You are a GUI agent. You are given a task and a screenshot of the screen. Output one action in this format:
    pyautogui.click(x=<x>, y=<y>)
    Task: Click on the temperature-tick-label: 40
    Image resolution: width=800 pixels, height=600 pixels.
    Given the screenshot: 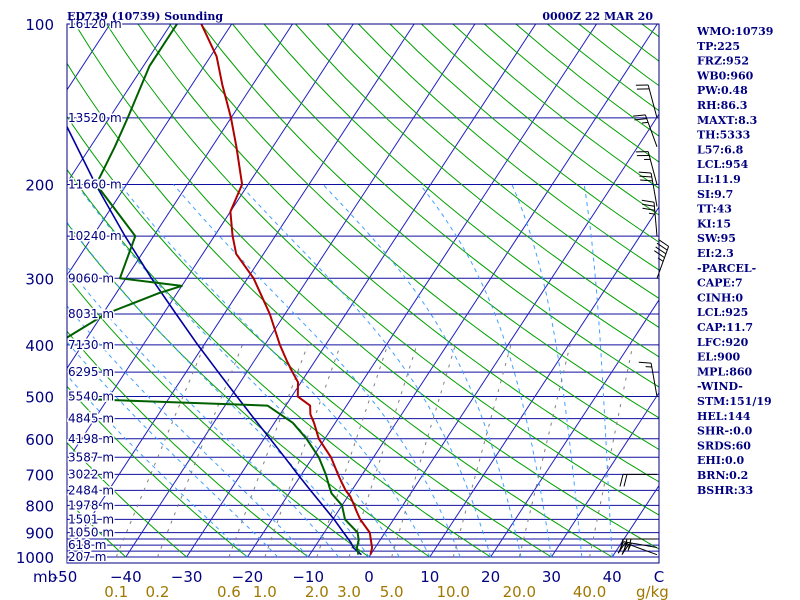 What is the action you would take?
    pyautogui.click(x=612, y=577)
    